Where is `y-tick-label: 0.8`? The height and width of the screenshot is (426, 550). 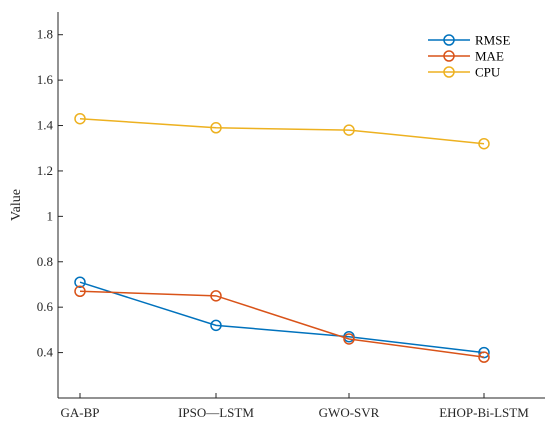
y-tick-label: 0.8 is located at coordinates (45, 261).